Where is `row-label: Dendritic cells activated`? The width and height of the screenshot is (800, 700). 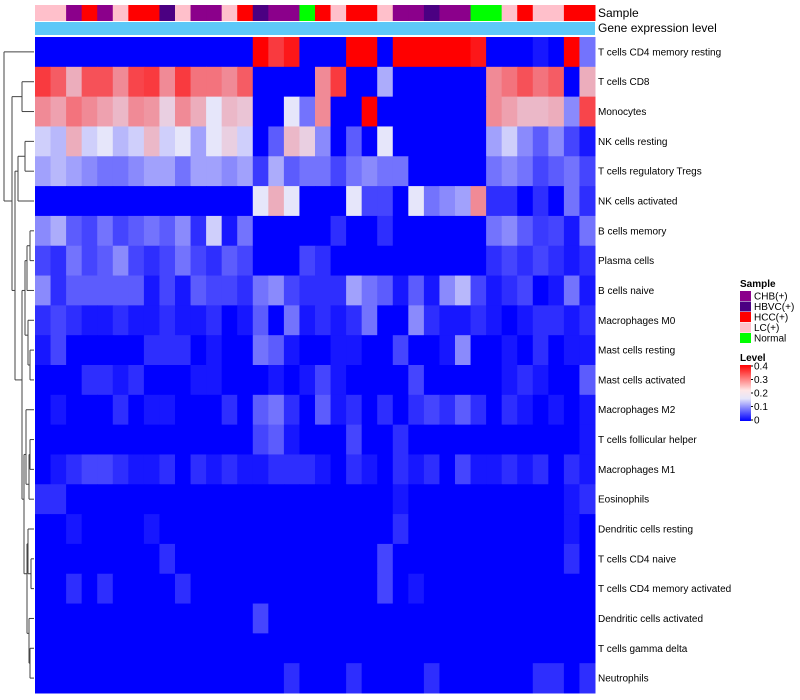 row-label: Dendritic cells activated is located at coordinates (650, 619).